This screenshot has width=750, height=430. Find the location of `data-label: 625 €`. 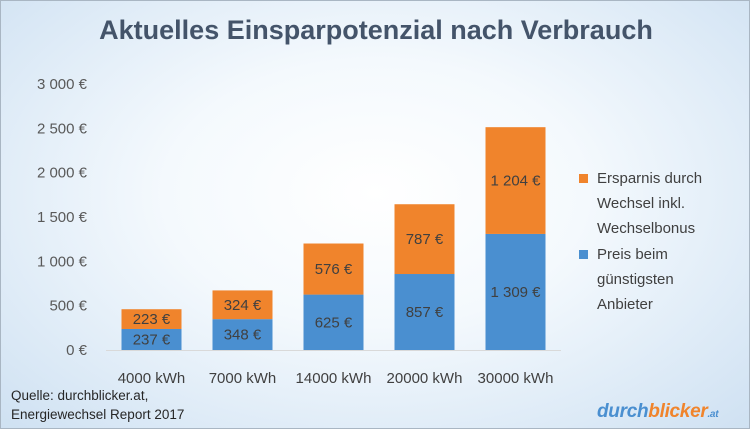

data-label: 625 € is located at coordinates (334, 322).